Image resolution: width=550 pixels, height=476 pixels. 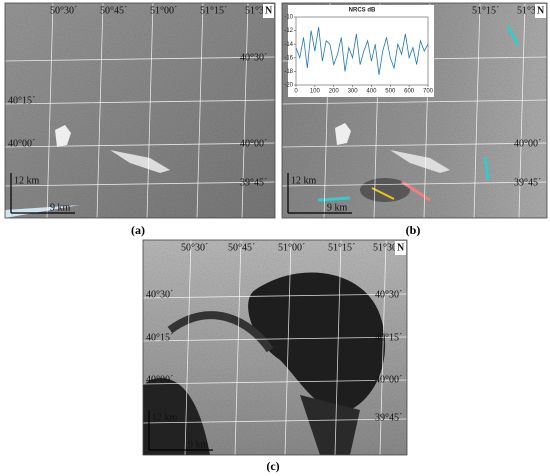 I want to click on x-tick-label: 100, so click(x=315, y=92).